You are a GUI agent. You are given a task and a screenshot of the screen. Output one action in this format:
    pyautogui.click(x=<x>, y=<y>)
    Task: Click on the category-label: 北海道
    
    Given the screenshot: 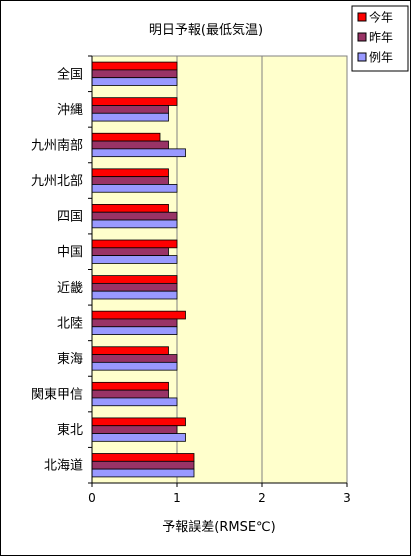 What is the action you would take?
    pyautogui.click(x=63, y=466)
    